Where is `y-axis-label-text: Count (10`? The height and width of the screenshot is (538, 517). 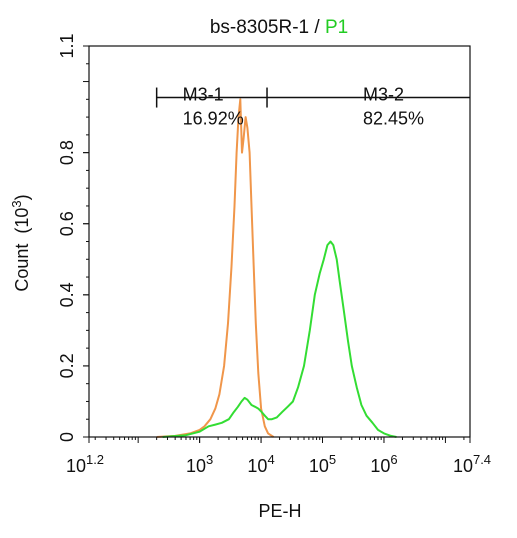
y-axis-label-text: Count (10 is located at coordinates (22, 250).